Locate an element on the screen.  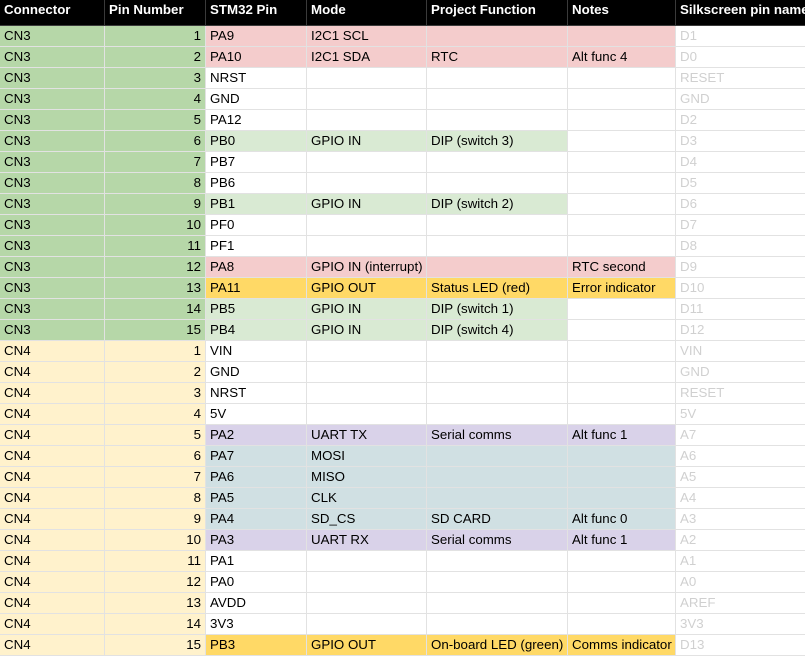
pin-number-cell: 11 is located at coordinates (155, 561).